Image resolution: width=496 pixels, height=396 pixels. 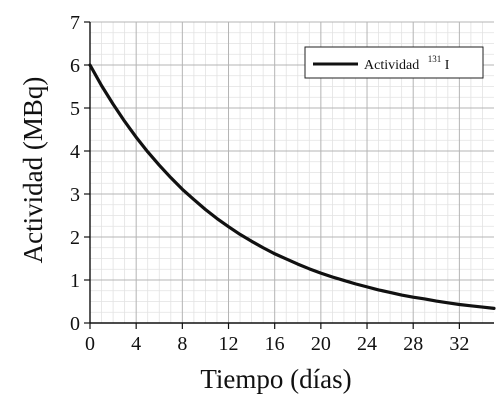 What do you see at coordinates (75, 195) in the screenshot?
I see `y-tick-label: 3` at bounding box center [75, 195].